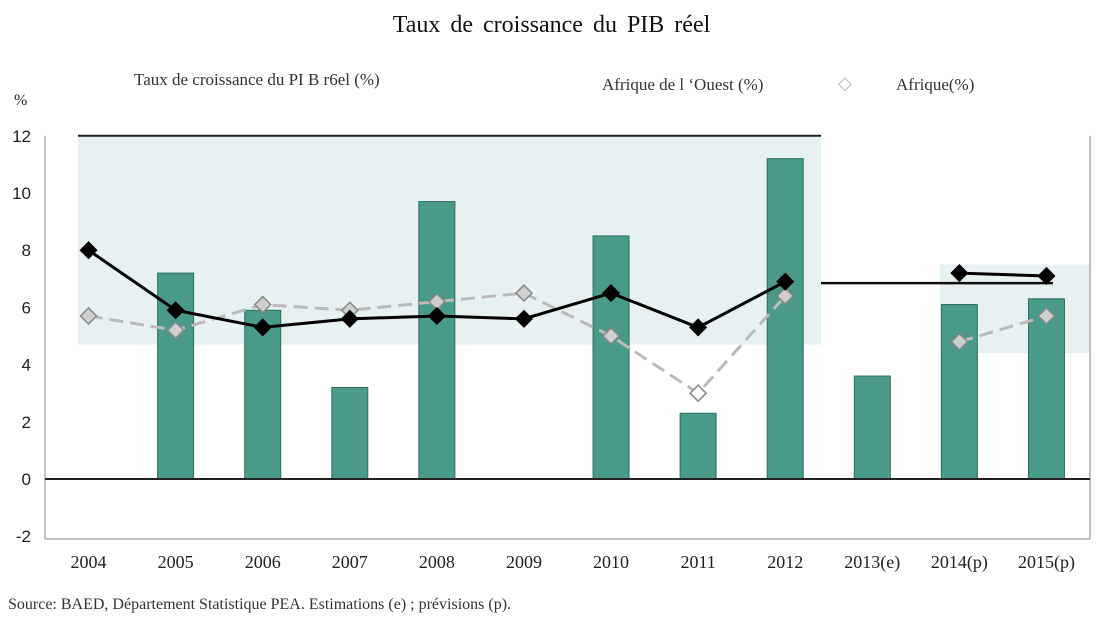  I want to click on x-tick-label: 2008, so click(437, 562).